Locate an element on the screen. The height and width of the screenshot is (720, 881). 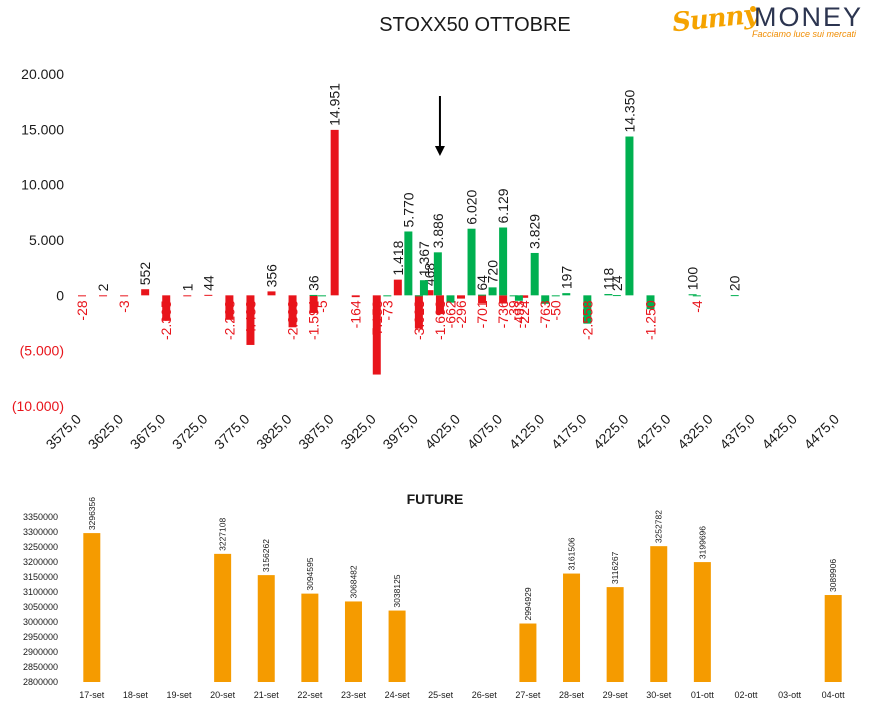
data-label-call: -13 is located at coordinates (419, 310).